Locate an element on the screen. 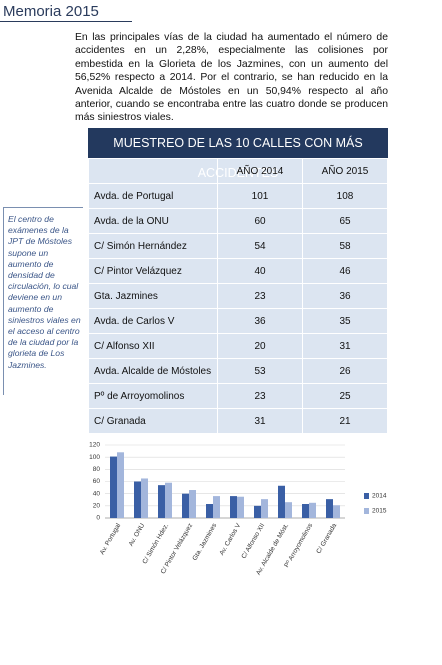 The width and height of the screenshot is (442, 665). table-cell: 53 is located at coordinates (260, 371).